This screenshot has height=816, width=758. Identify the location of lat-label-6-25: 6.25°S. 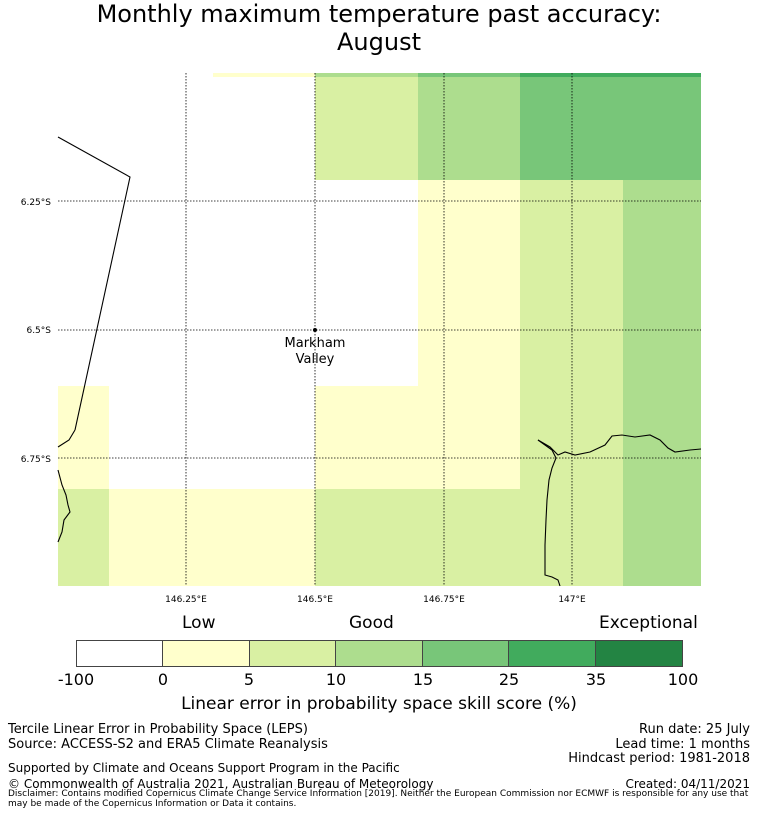
(36, 203).